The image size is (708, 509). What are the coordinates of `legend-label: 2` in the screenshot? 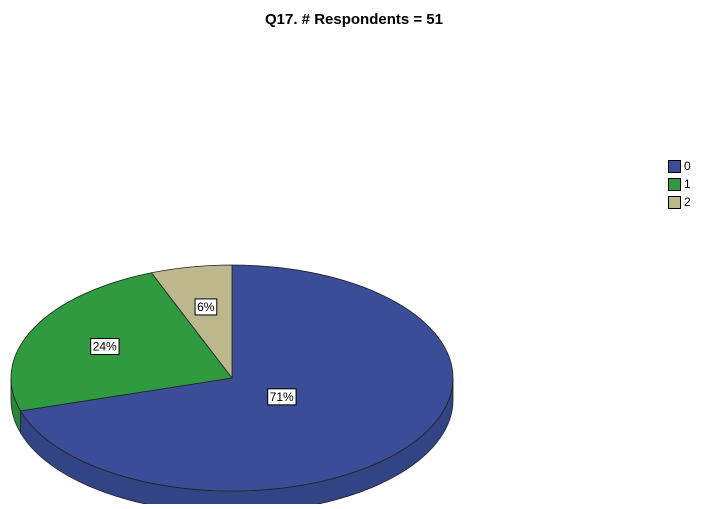 It's located at (687, 202).